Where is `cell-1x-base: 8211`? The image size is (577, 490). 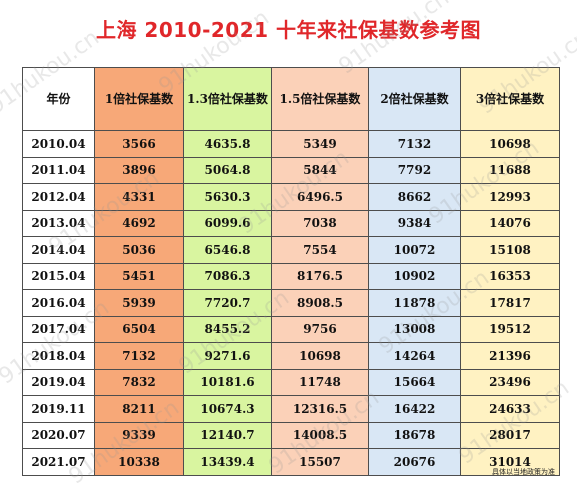 cell-1x-base: 8211 is located at coordinates (139, 409).